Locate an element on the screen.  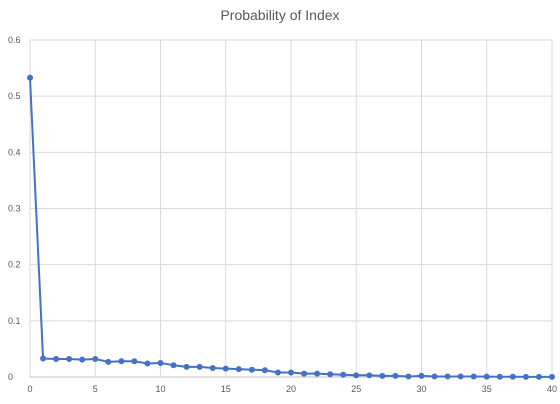
x-tick-label: 10 is located at coordinates (160, 389).